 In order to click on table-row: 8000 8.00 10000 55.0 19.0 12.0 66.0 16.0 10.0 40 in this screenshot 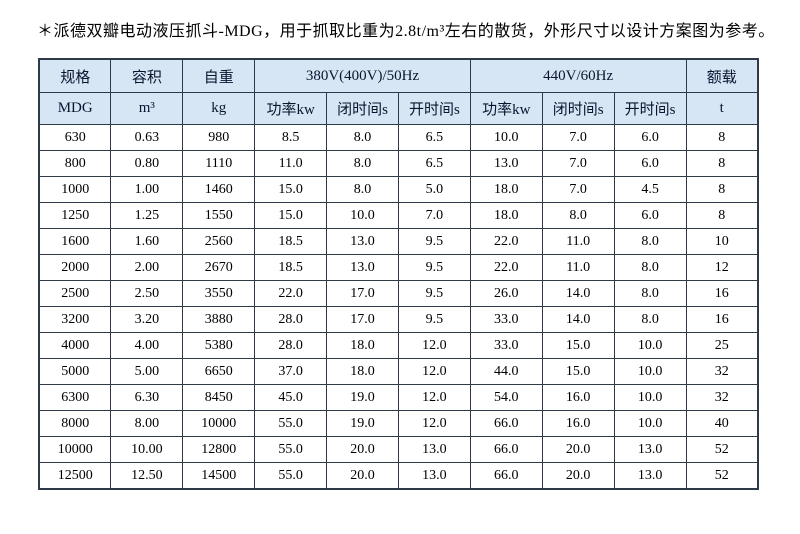, I will do `click(398, 423)`.